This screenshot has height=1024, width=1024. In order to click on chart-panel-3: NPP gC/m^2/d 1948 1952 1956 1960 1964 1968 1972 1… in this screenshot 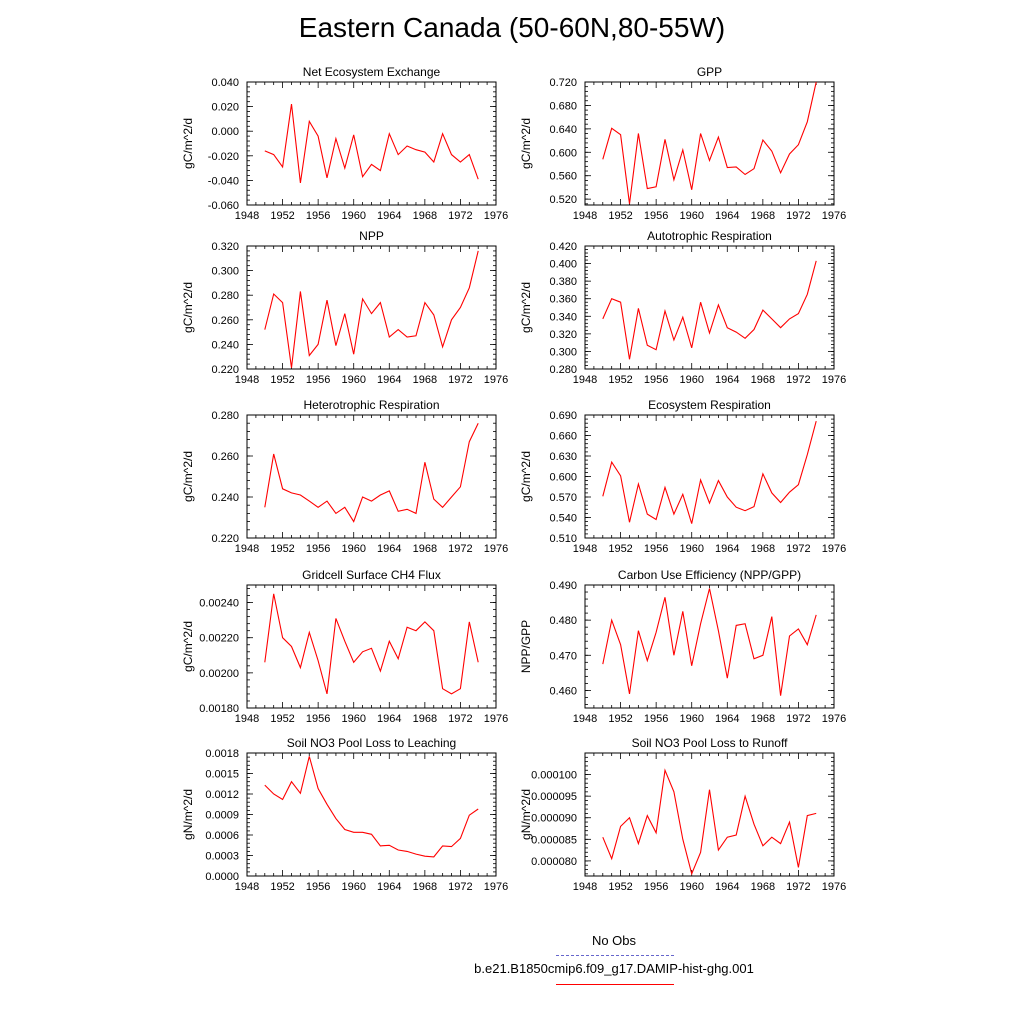, I will do `click(344, 307)`.